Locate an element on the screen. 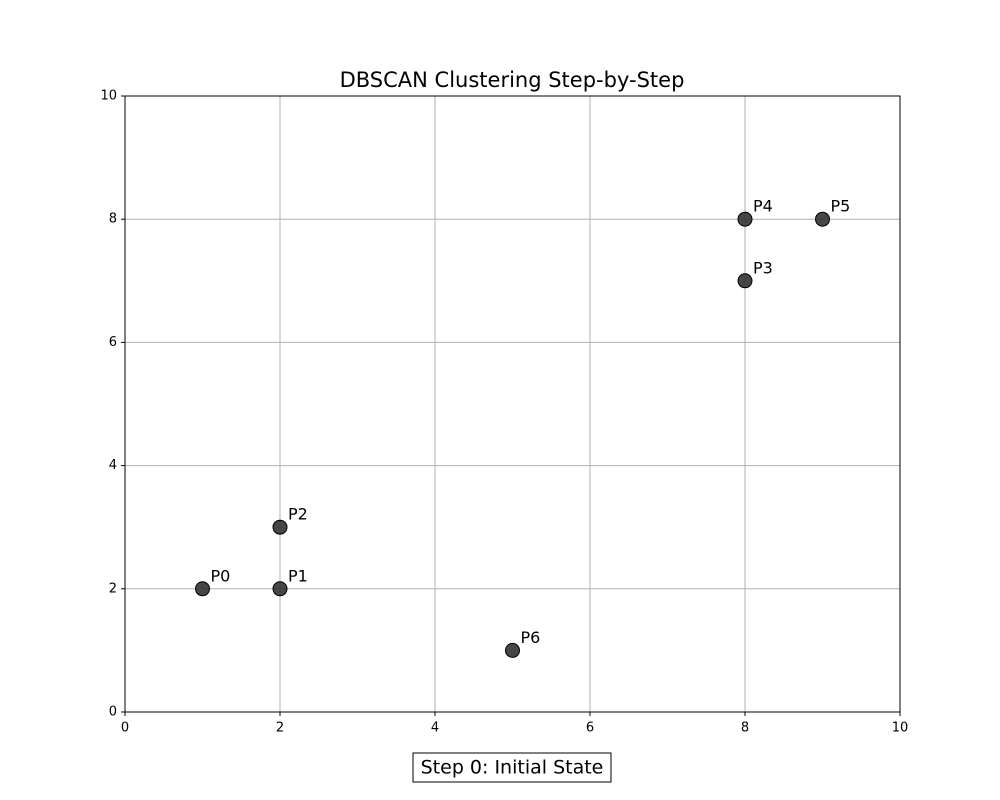 The height and width of the screenshot is (800, 1000). x-tick-label: 0 is located at coordinates (125, 728).